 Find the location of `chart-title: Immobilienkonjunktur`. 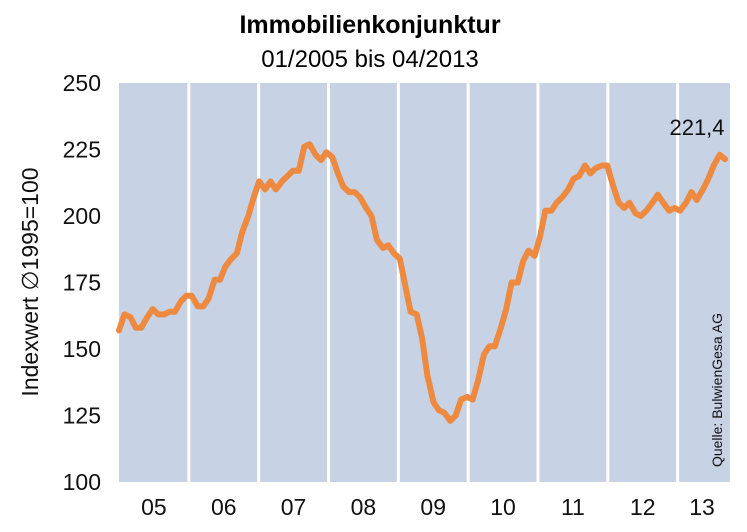

chart-title: Immobilienkonjunktur is located at coordinates (369, 25).